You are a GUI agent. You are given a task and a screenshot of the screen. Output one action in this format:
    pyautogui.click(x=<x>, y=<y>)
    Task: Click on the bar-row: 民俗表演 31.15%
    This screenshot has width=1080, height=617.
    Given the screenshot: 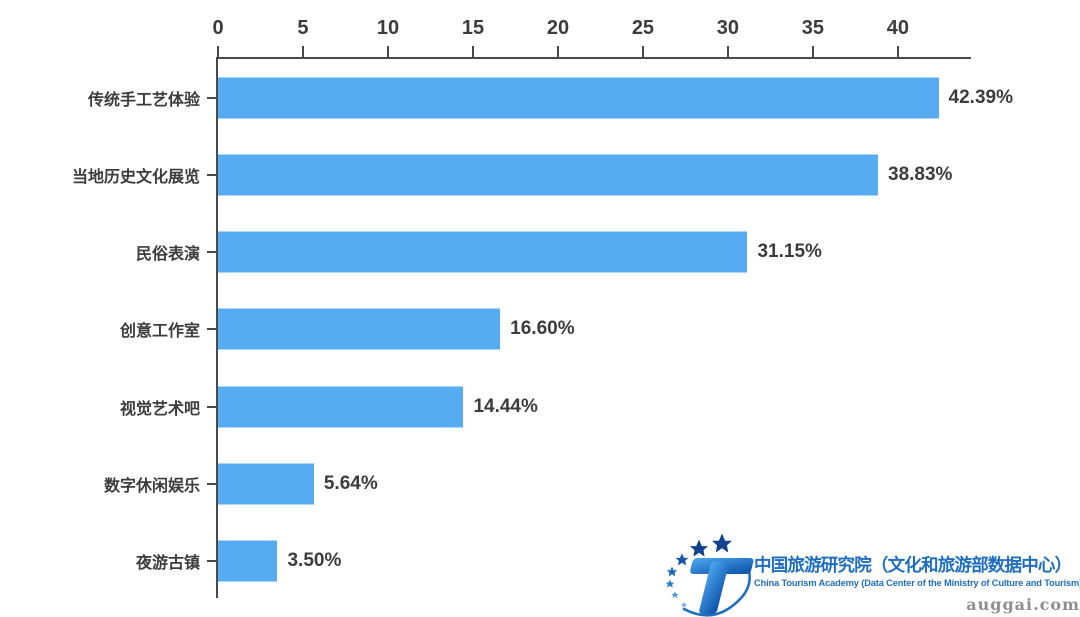 What is the action you would take?
    pyautogui.click(x=553, y=252)
    